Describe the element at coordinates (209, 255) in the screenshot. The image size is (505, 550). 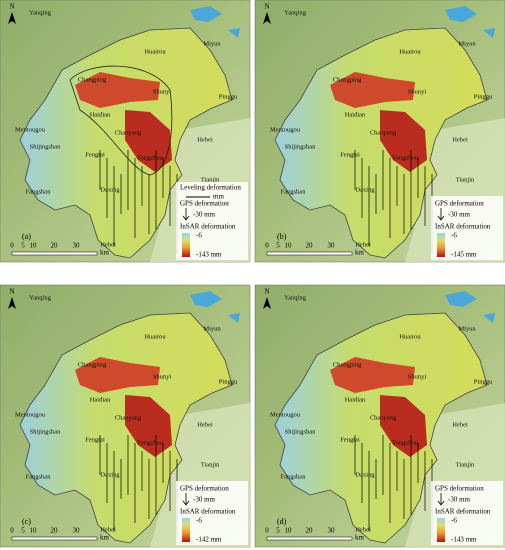
I see `legend-value: -143 mm` at that location.